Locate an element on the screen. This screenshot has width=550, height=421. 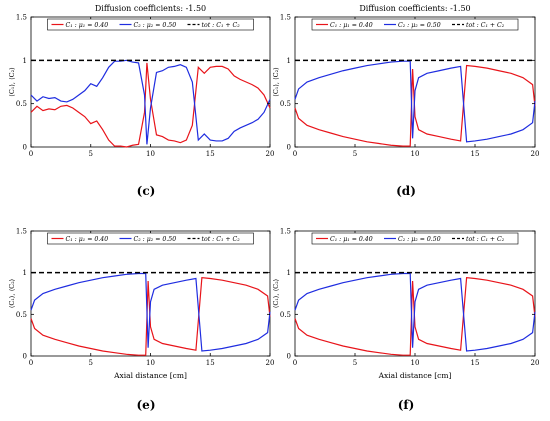
panel-label-c: (c) is located at coordinates (146, 191).